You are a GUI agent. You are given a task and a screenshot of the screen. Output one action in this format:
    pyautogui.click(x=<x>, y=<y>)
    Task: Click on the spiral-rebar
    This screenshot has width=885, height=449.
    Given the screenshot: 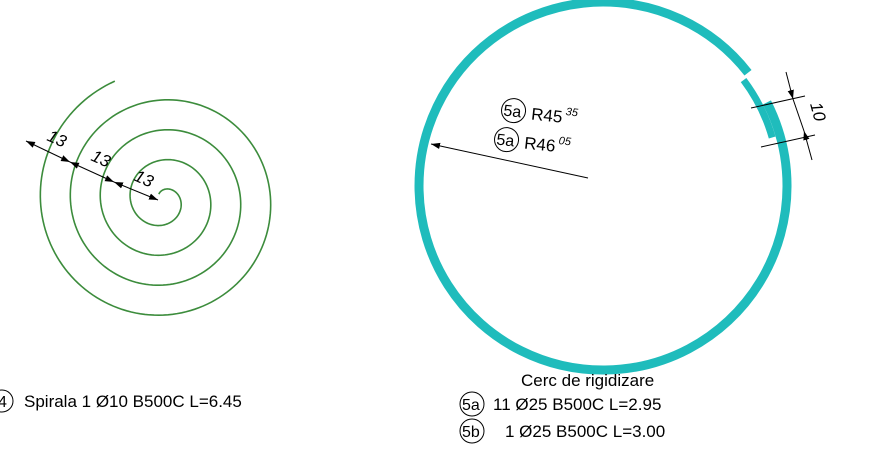 What is the action you would take?
    pyautogui.click(x=155, y=198)
    